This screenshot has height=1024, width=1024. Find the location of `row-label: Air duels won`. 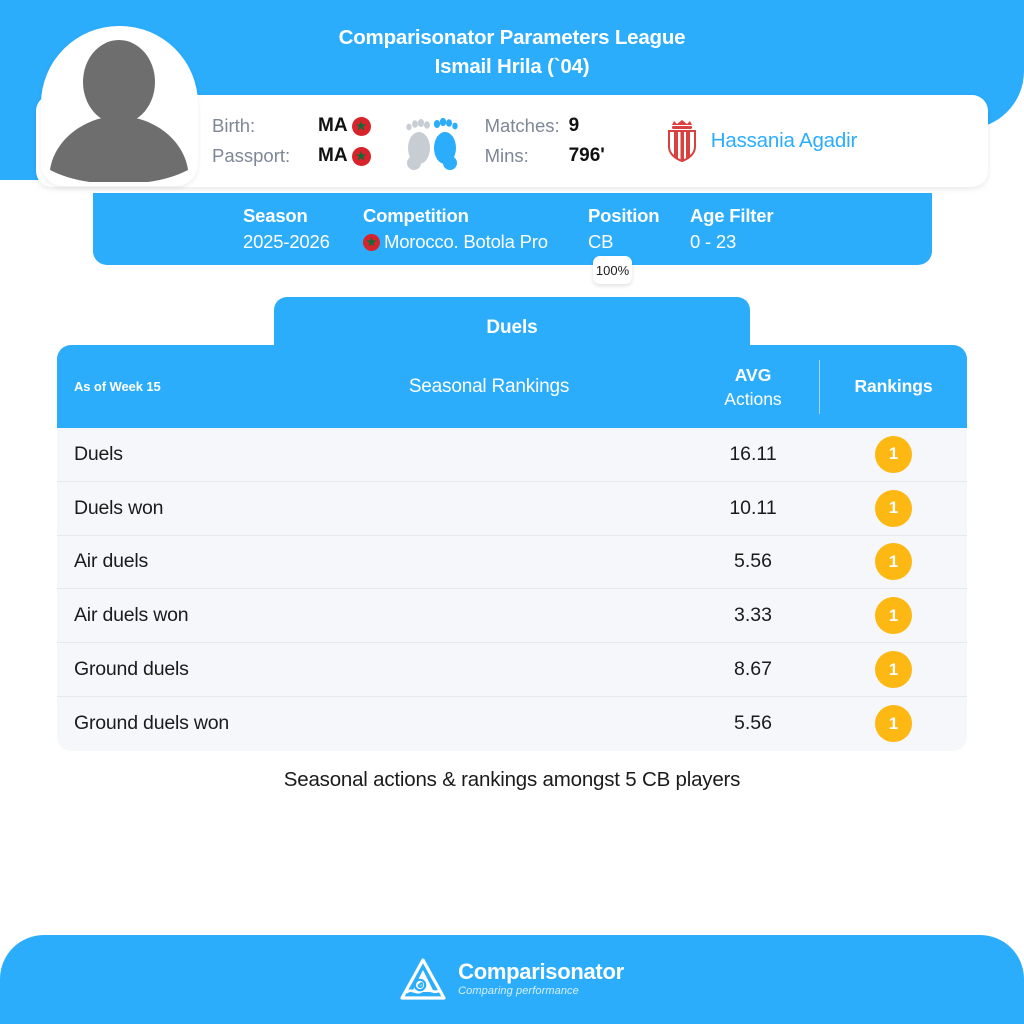

row-label: Air duels won is located at coordinates (131, 615).